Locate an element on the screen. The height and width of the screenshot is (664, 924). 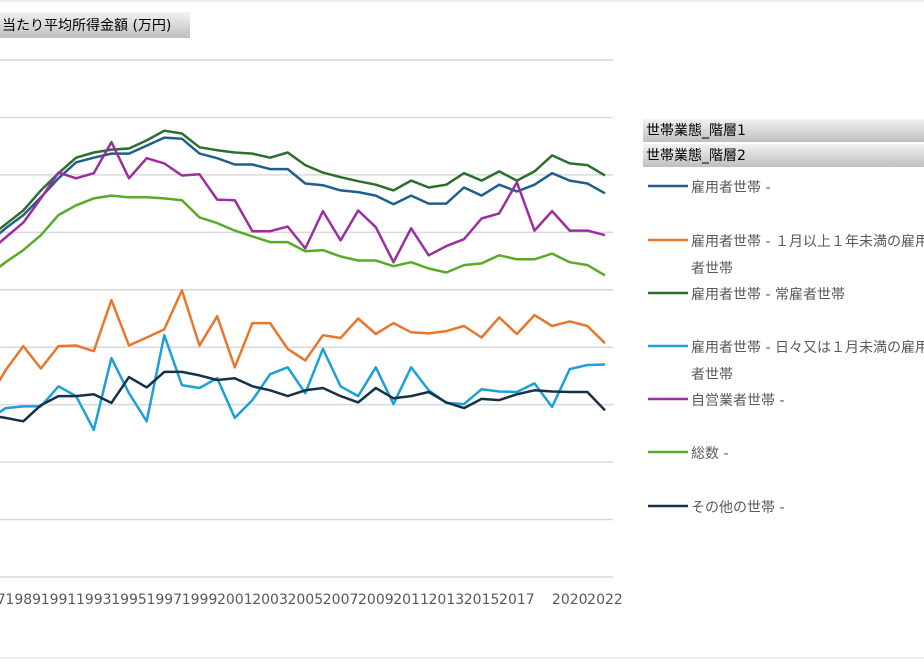
legend-label: 雇用者世帯 - １月以上１年未満の雇用者世帯 is located at coordinates (807, 255).